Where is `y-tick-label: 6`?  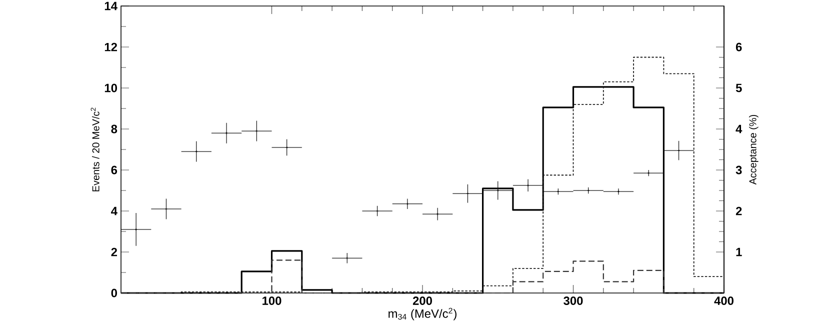 y-tick-label: 6 is located at coordinates (114, 170).